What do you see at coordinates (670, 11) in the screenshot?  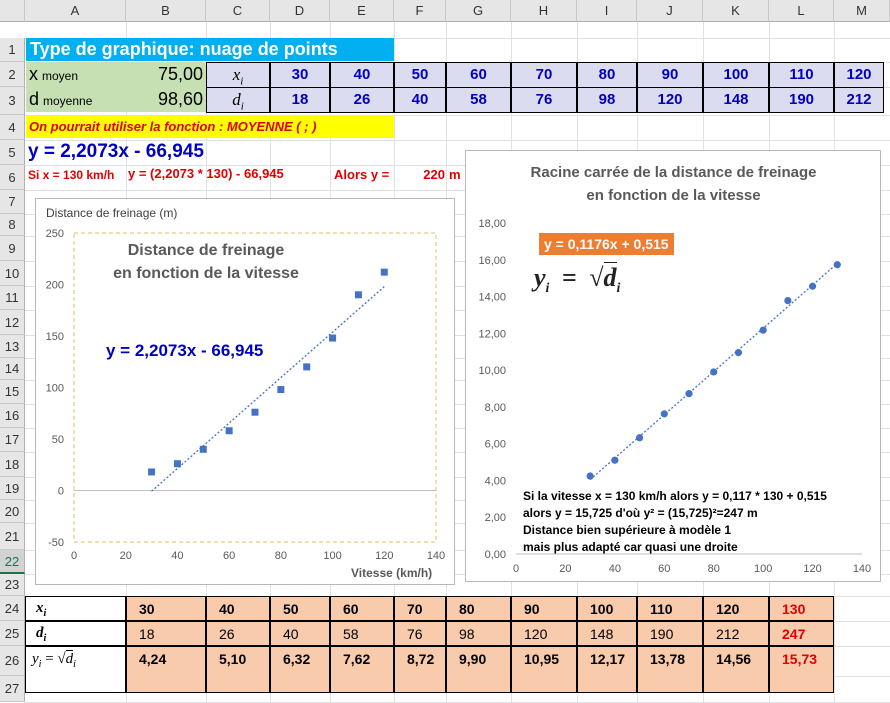 I see `column-header-j: J` at bounding box center [670, 11].